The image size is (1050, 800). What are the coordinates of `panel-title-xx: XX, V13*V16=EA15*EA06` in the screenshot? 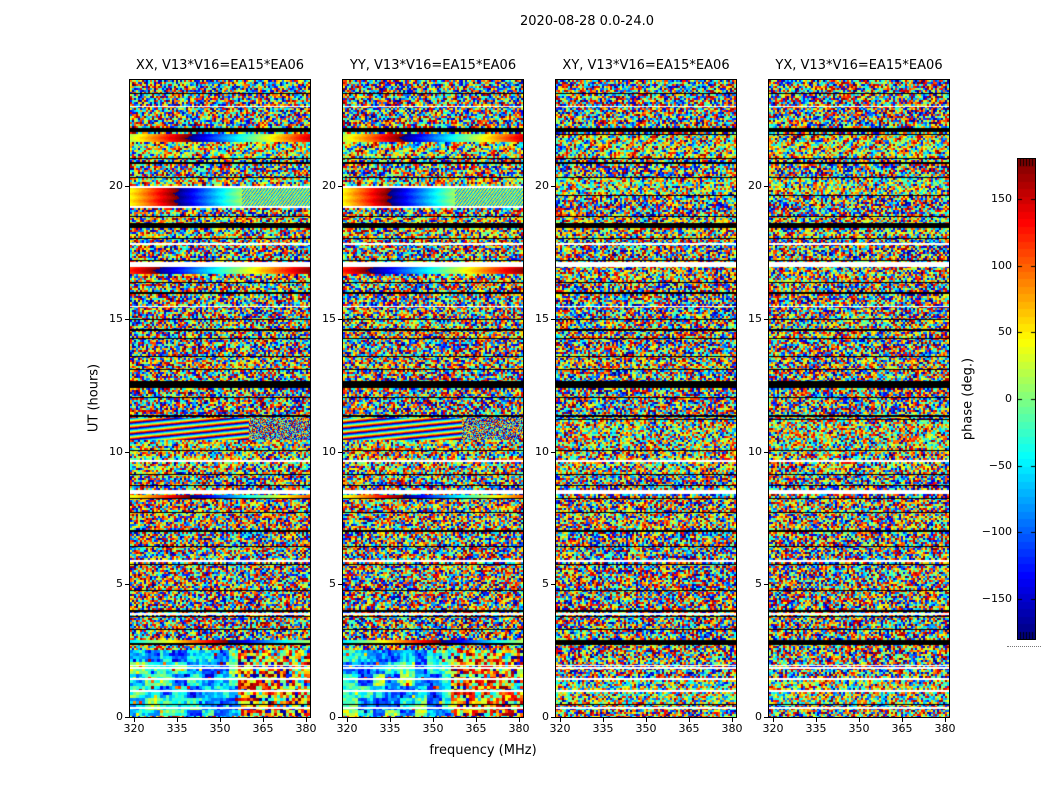 It's located at (220, 65).